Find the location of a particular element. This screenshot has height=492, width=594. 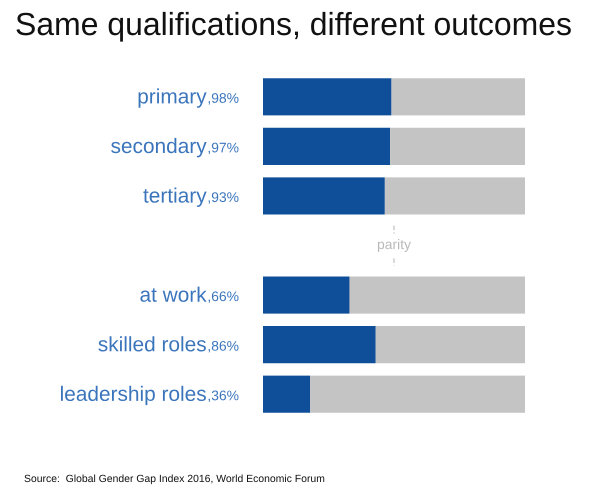

data-label: ,66% is located at coordinates (223, 297).